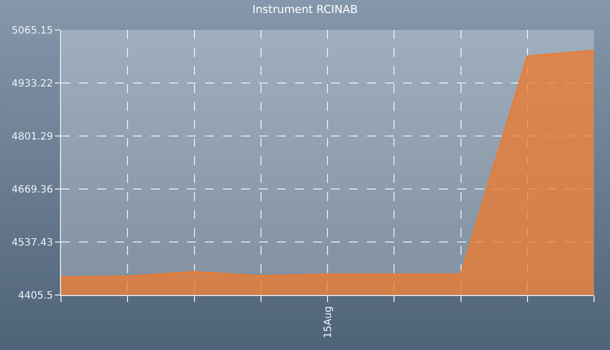 Image resolution: width=610 pixels, height=350 pixels. I want to click on y-tick-label: 4537.43, so click(32, 243).